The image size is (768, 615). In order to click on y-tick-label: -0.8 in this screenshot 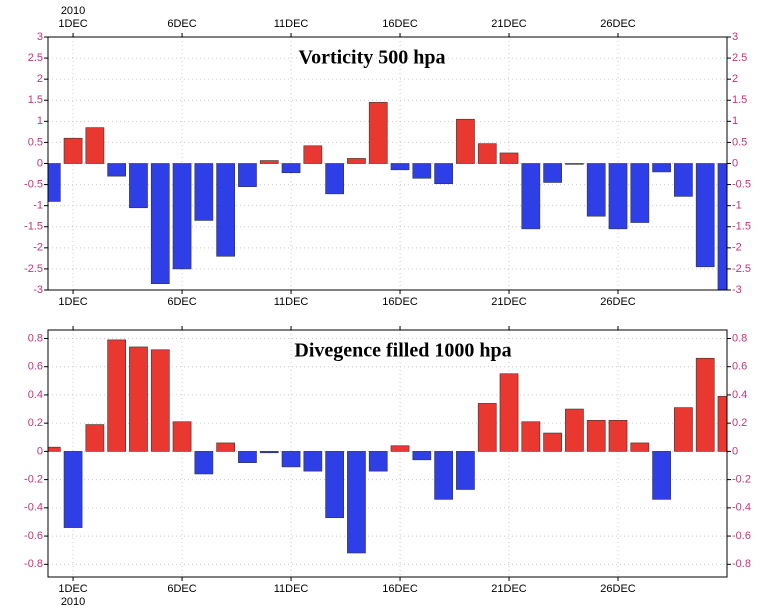, I will do `click(33, 564)`.